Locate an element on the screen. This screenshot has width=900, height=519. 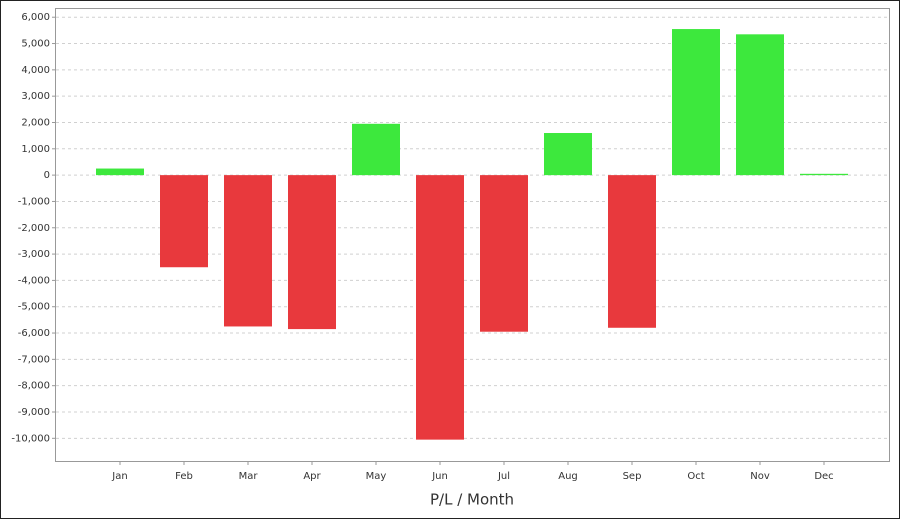
x-tick-label: Jun is located at coordinates (439, 476).